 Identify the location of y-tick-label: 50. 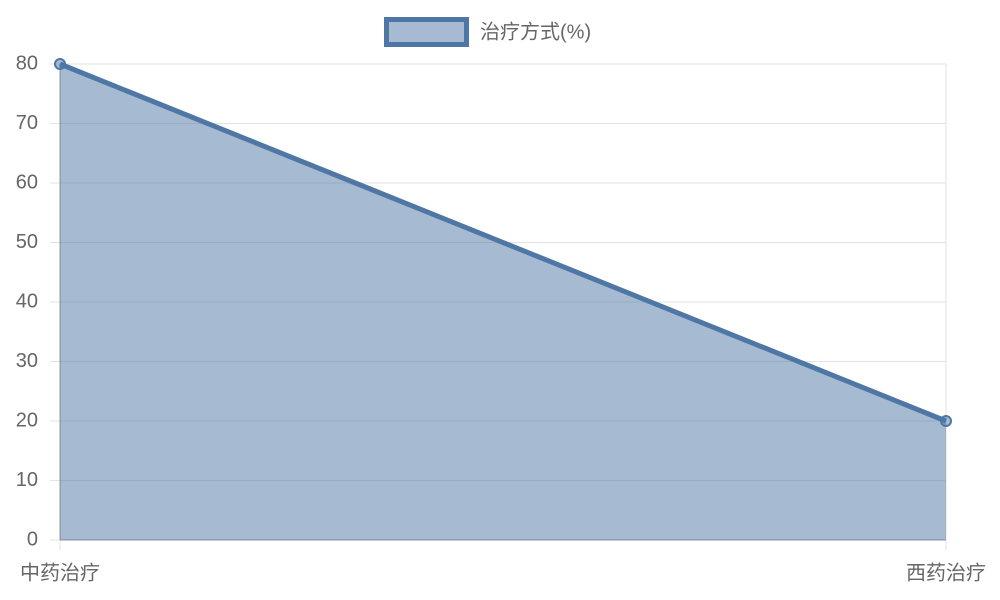
(27, 242).